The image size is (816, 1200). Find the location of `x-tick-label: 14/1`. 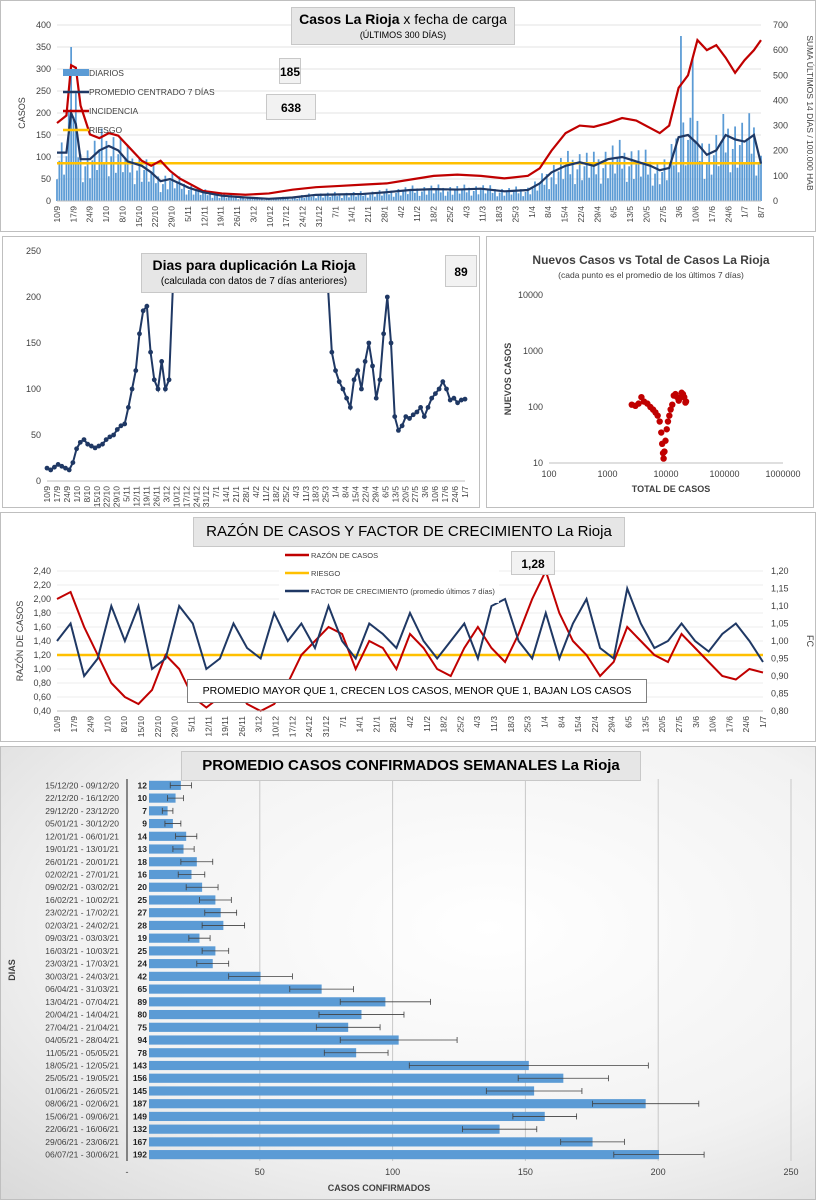

x-tick-label: 14/1 is located at coordinates (360, 724).